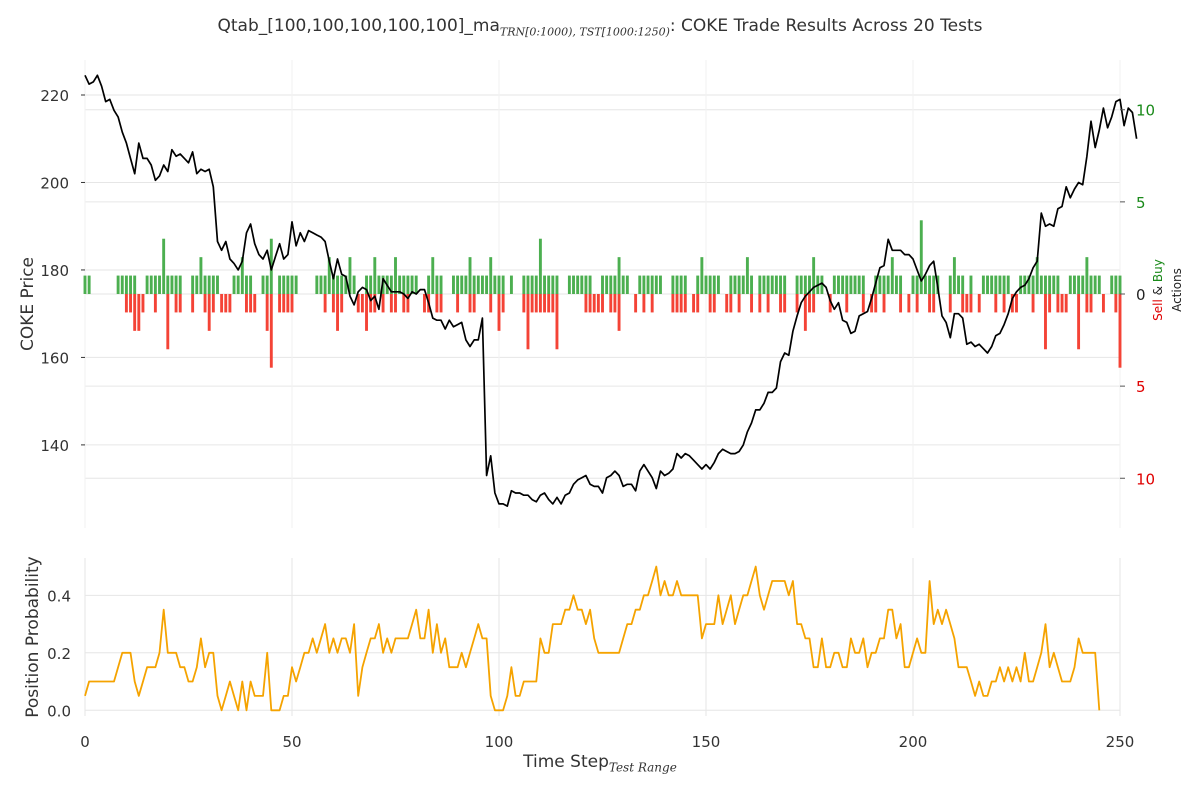 The width and height of the screenshot is (1200, 800). I want to click on x-axis-label-subscript: Test Range, so click(642, 767).